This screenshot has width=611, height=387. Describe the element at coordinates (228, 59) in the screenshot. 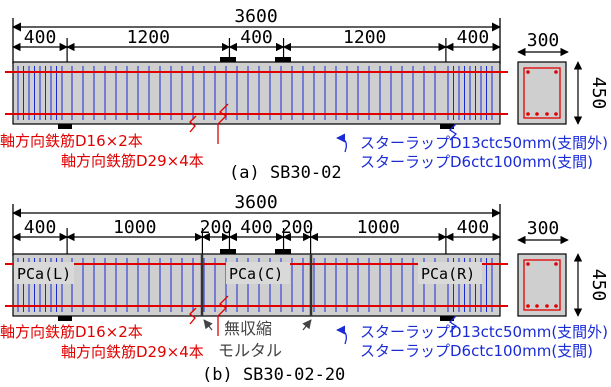

I see `load-plate-left-a` at that location.